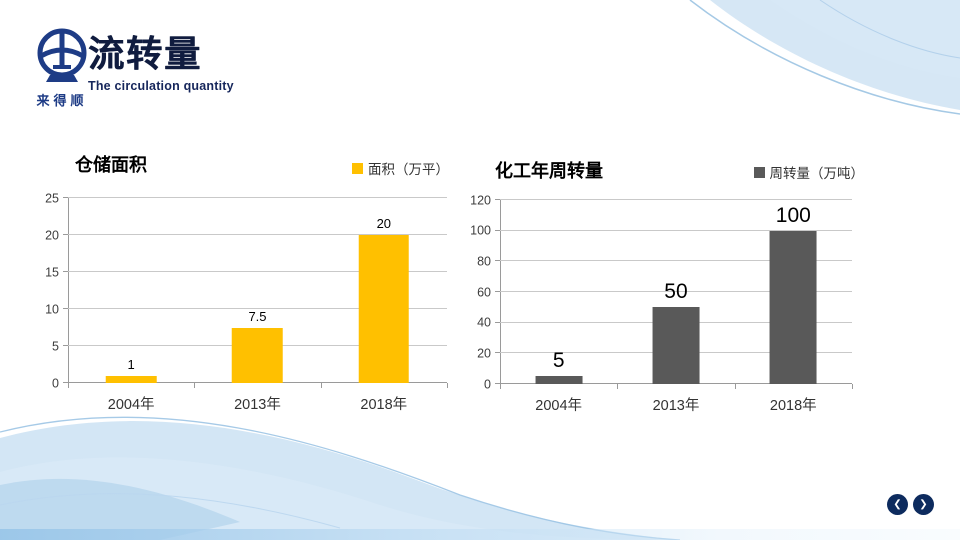 This screenshot has height=540, width=960. I want to click on logo-icon, so click(62, 55).